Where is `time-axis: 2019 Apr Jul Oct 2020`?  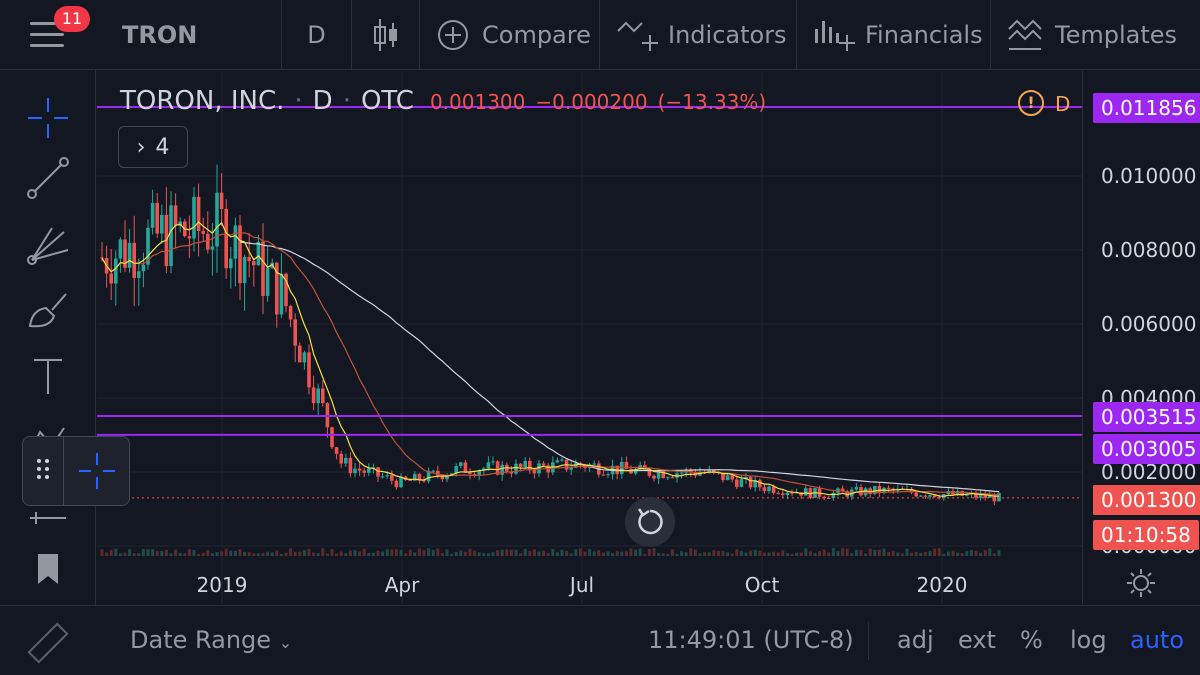 time-axis: 2019 Apr Jul Oct 2020 is located at coordinates (589, 585).